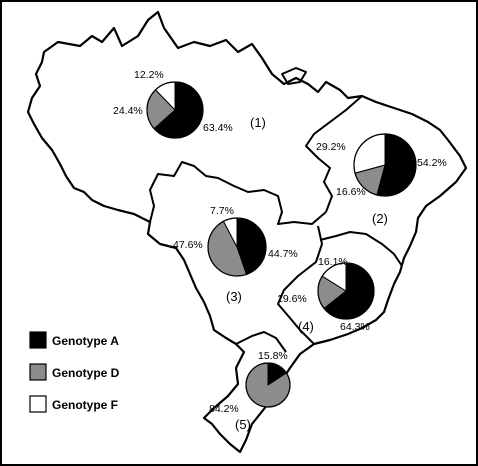  I want to click on percent-label-genotype-f: 29.2%, so click(331, 147).